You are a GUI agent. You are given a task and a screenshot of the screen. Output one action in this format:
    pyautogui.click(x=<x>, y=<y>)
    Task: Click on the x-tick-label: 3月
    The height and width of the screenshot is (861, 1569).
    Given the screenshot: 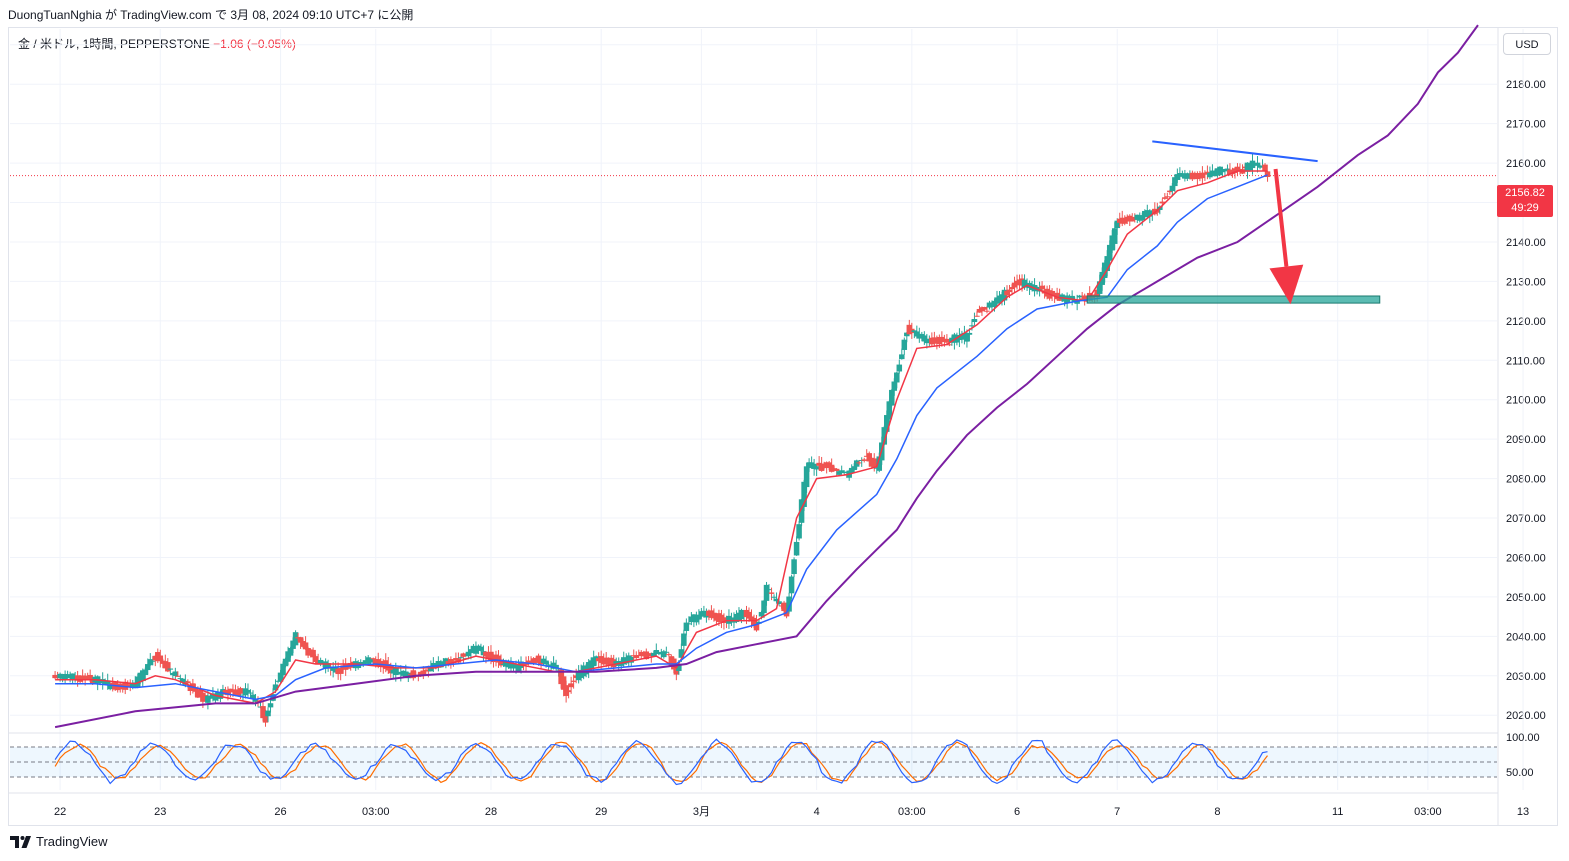 What is the action you would take?
    pyautogui.click(x=701, y=812)
    